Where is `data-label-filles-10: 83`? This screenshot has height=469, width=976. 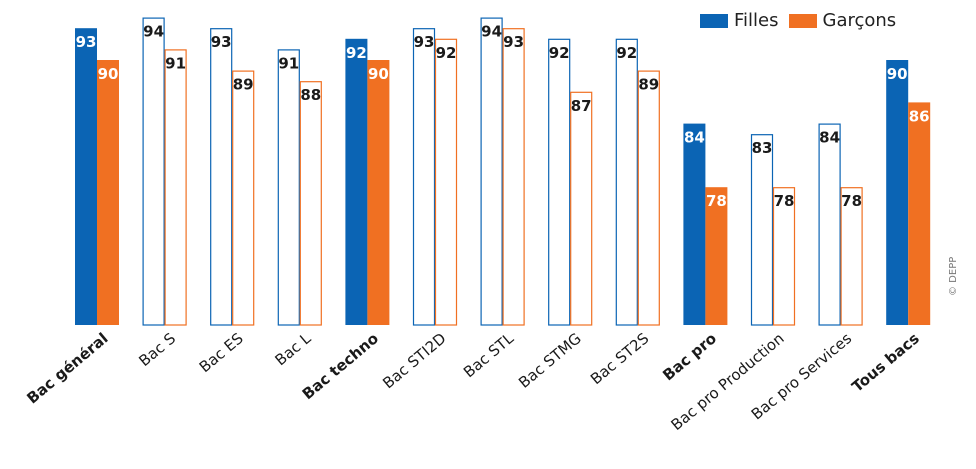 data-label-filles-10: 83 is located at coordinates (762, 148).